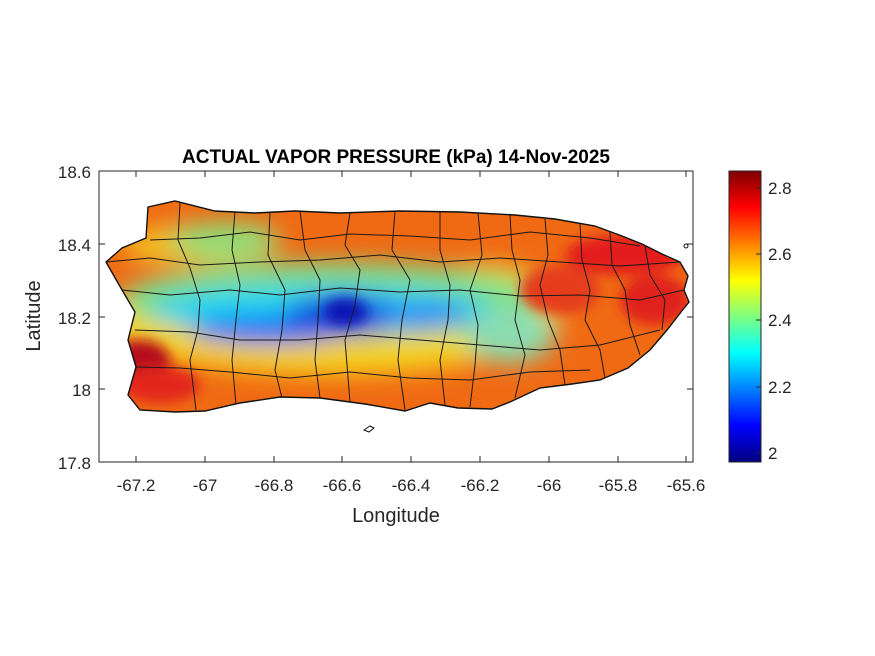 The width and height of the screenshot is (875, 656). What do you see at coordinates (745, 316) in the screenshot?
I see `colorbar` at bounding box center [745, 316].